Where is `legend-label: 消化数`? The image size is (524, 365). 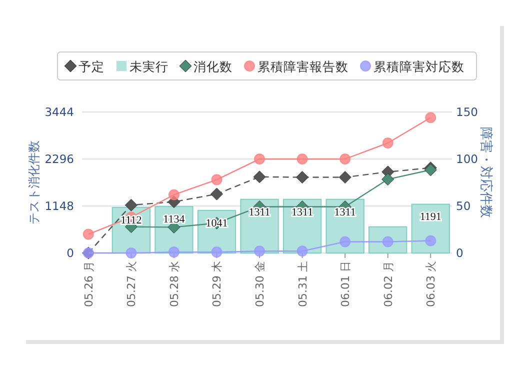
legend-label: 消化数 is located at coordinates (213, 66).